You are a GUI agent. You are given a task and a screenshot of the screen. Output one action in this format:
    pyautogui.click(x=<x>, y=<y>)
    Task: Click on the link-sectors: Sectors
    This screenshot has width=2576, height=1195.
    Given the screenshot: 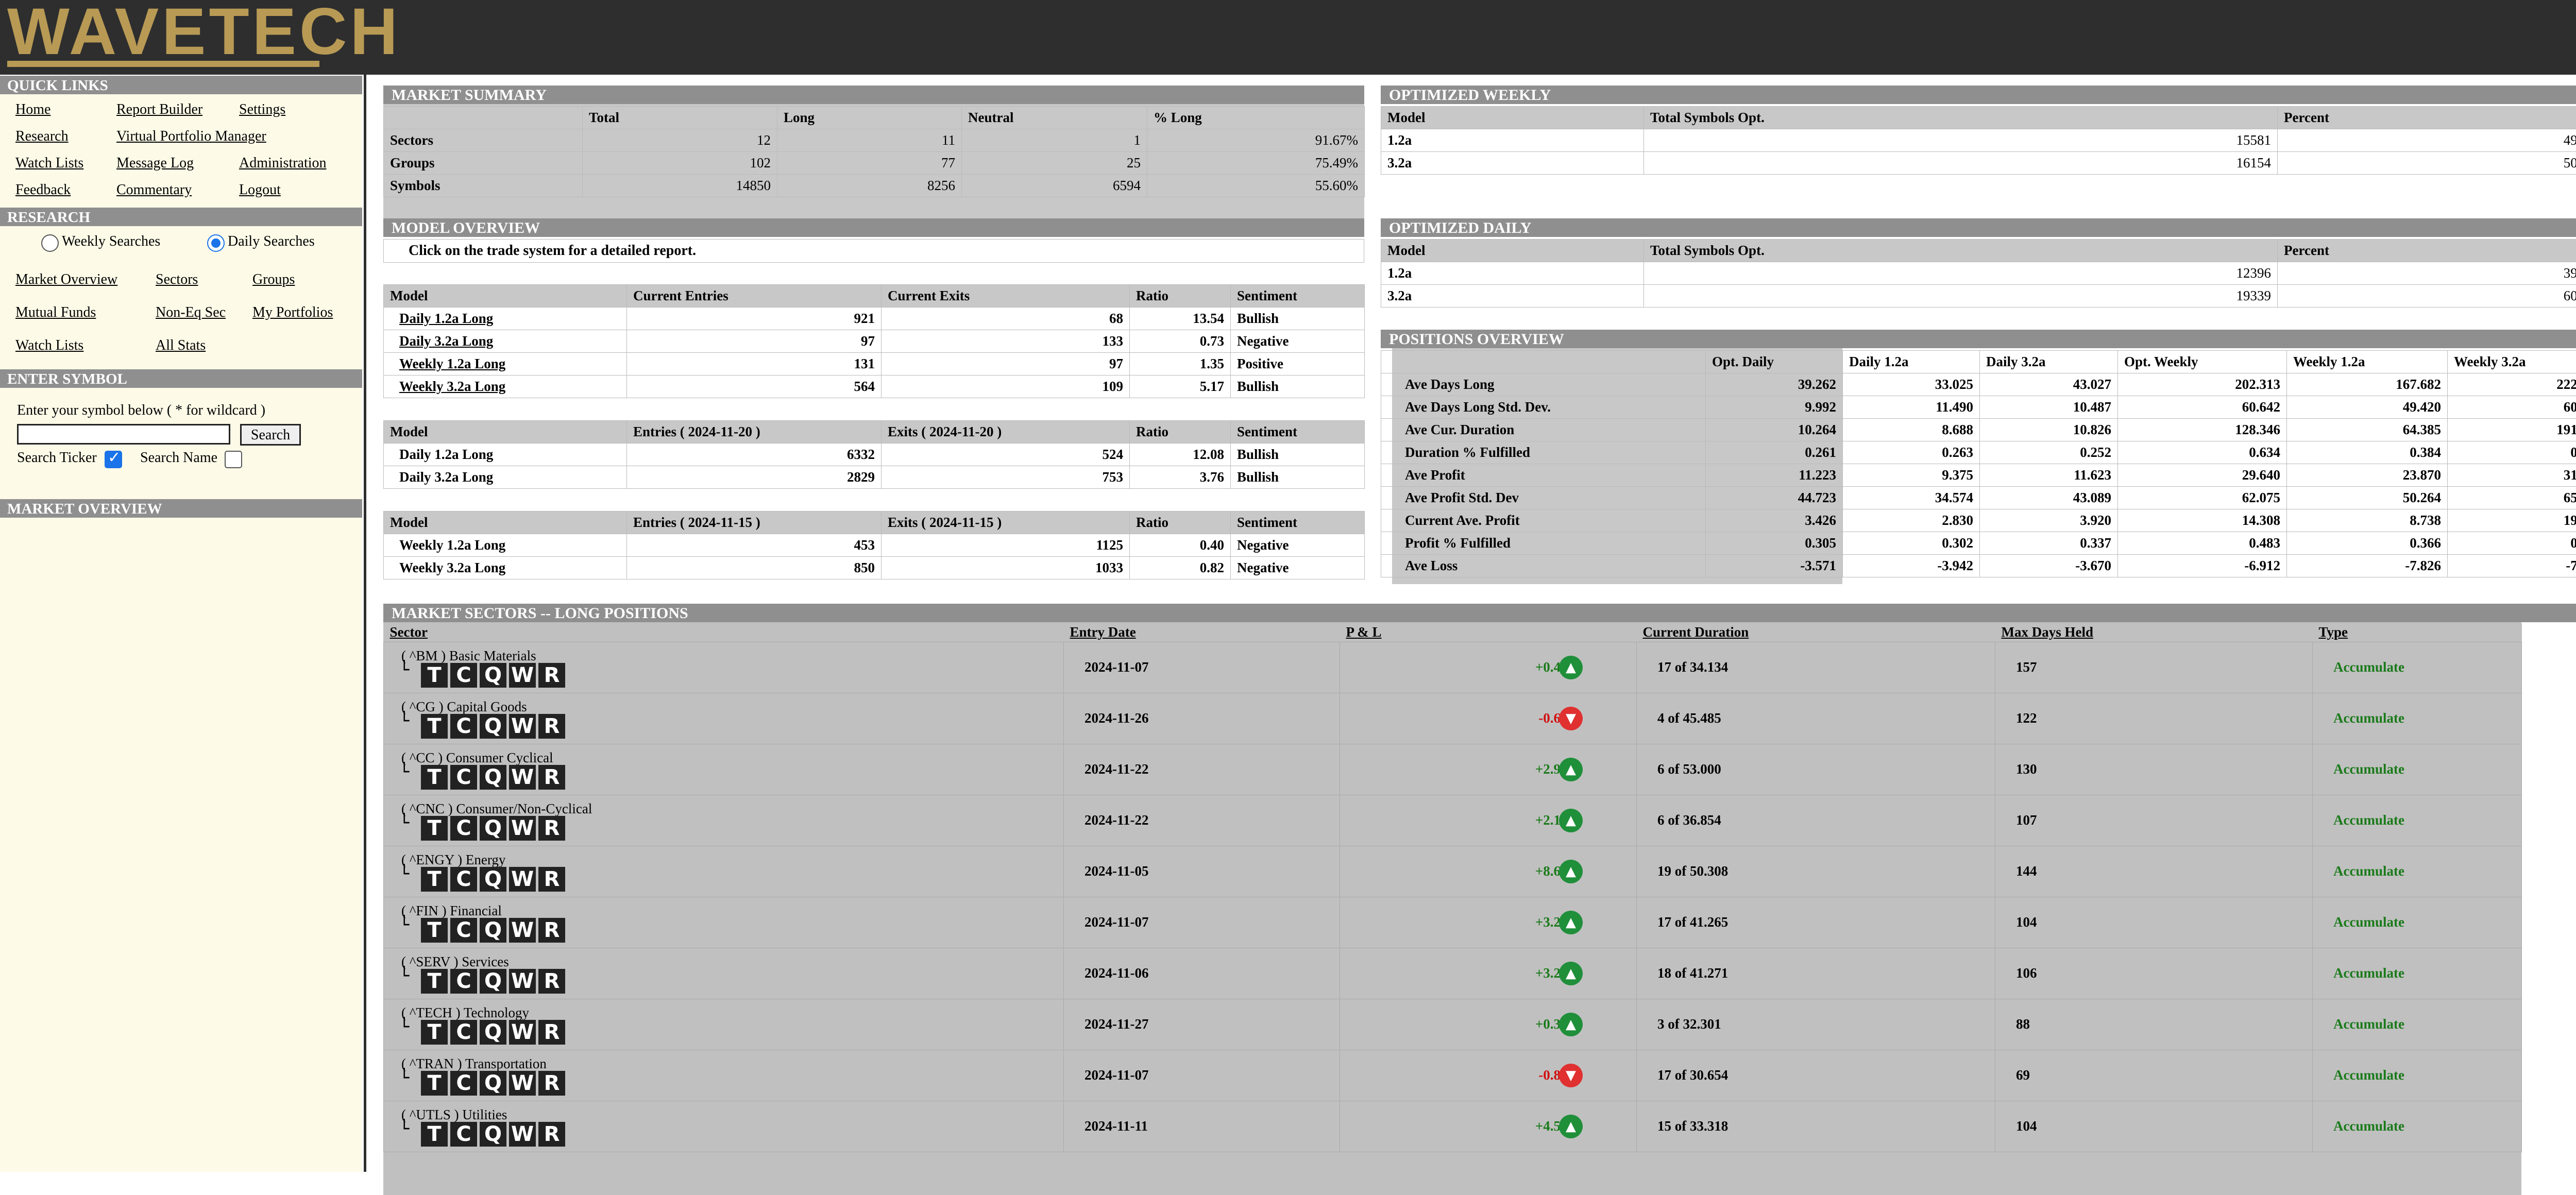 What is the action you would take?
    pyautogui.click(x=177, y=279)
    